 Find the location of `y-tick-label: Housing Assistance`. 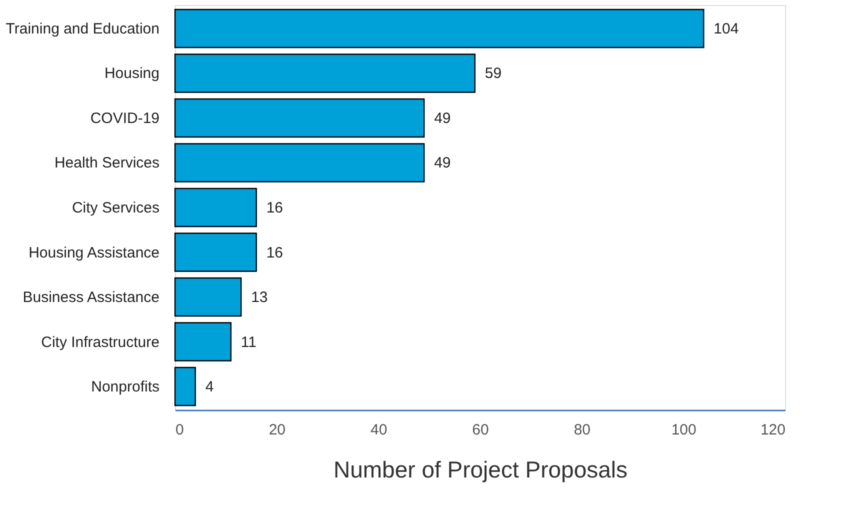

y-tick-label: Housing Assistance is located at coordinates (94, 253).